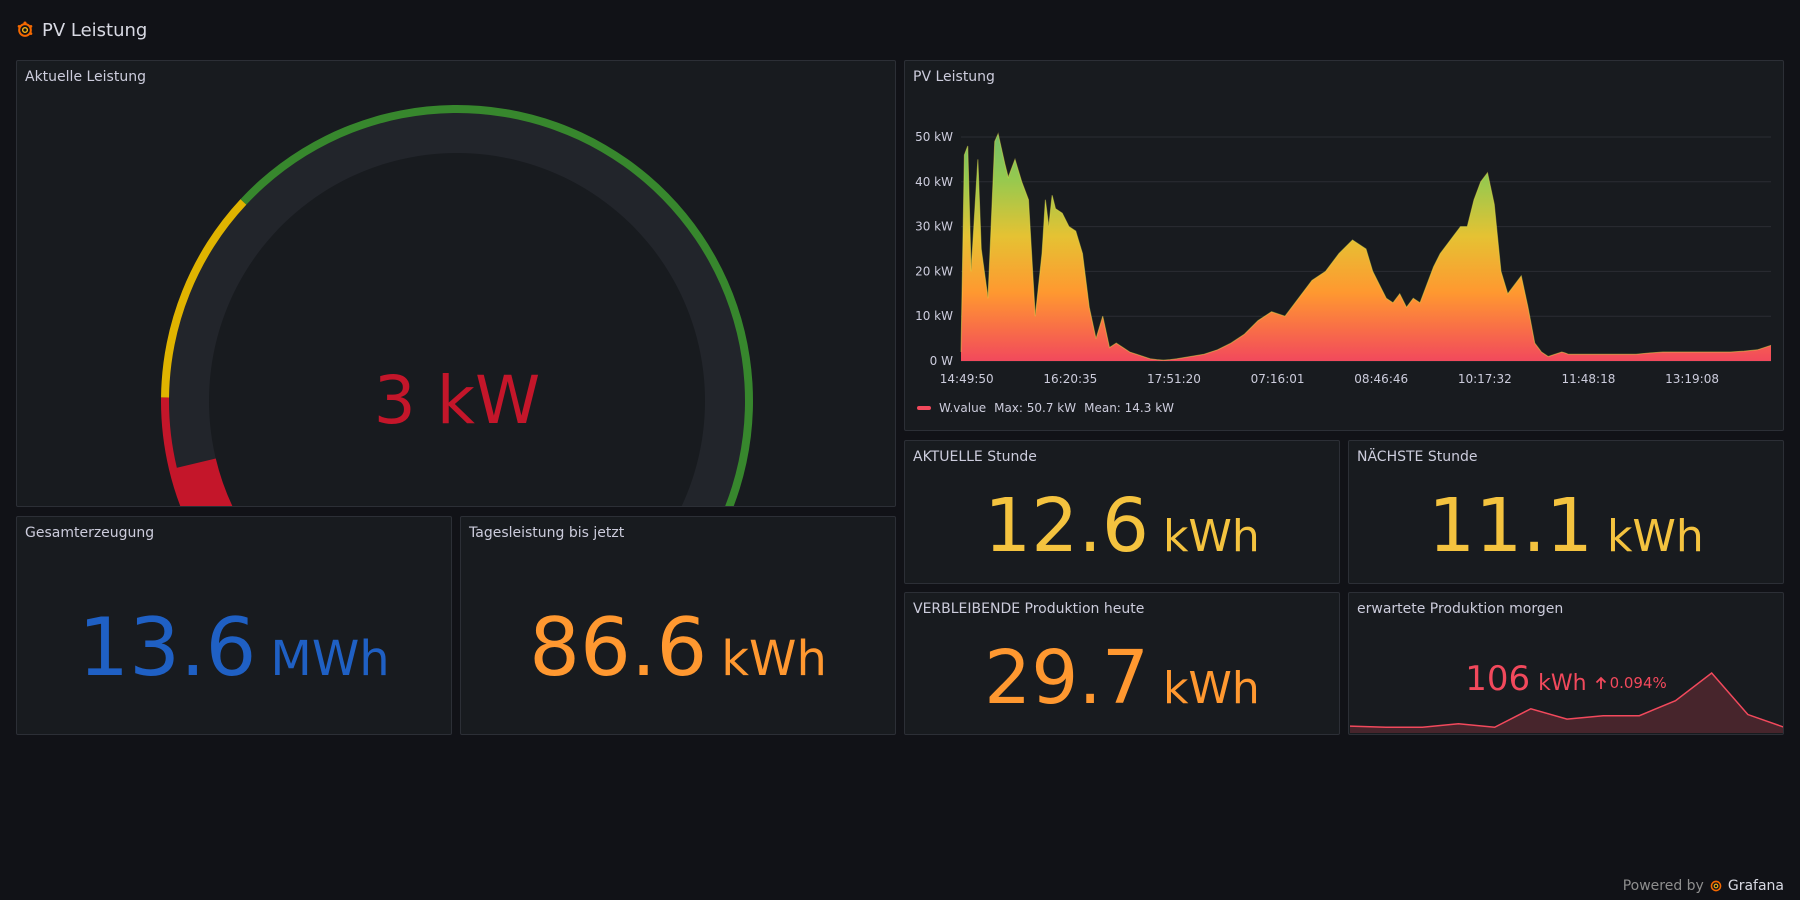 The width and height of the screenshot is (1800, 900). I want to click on naechste-stunde-stat: 11.1 kWh, so click(1566, 526).